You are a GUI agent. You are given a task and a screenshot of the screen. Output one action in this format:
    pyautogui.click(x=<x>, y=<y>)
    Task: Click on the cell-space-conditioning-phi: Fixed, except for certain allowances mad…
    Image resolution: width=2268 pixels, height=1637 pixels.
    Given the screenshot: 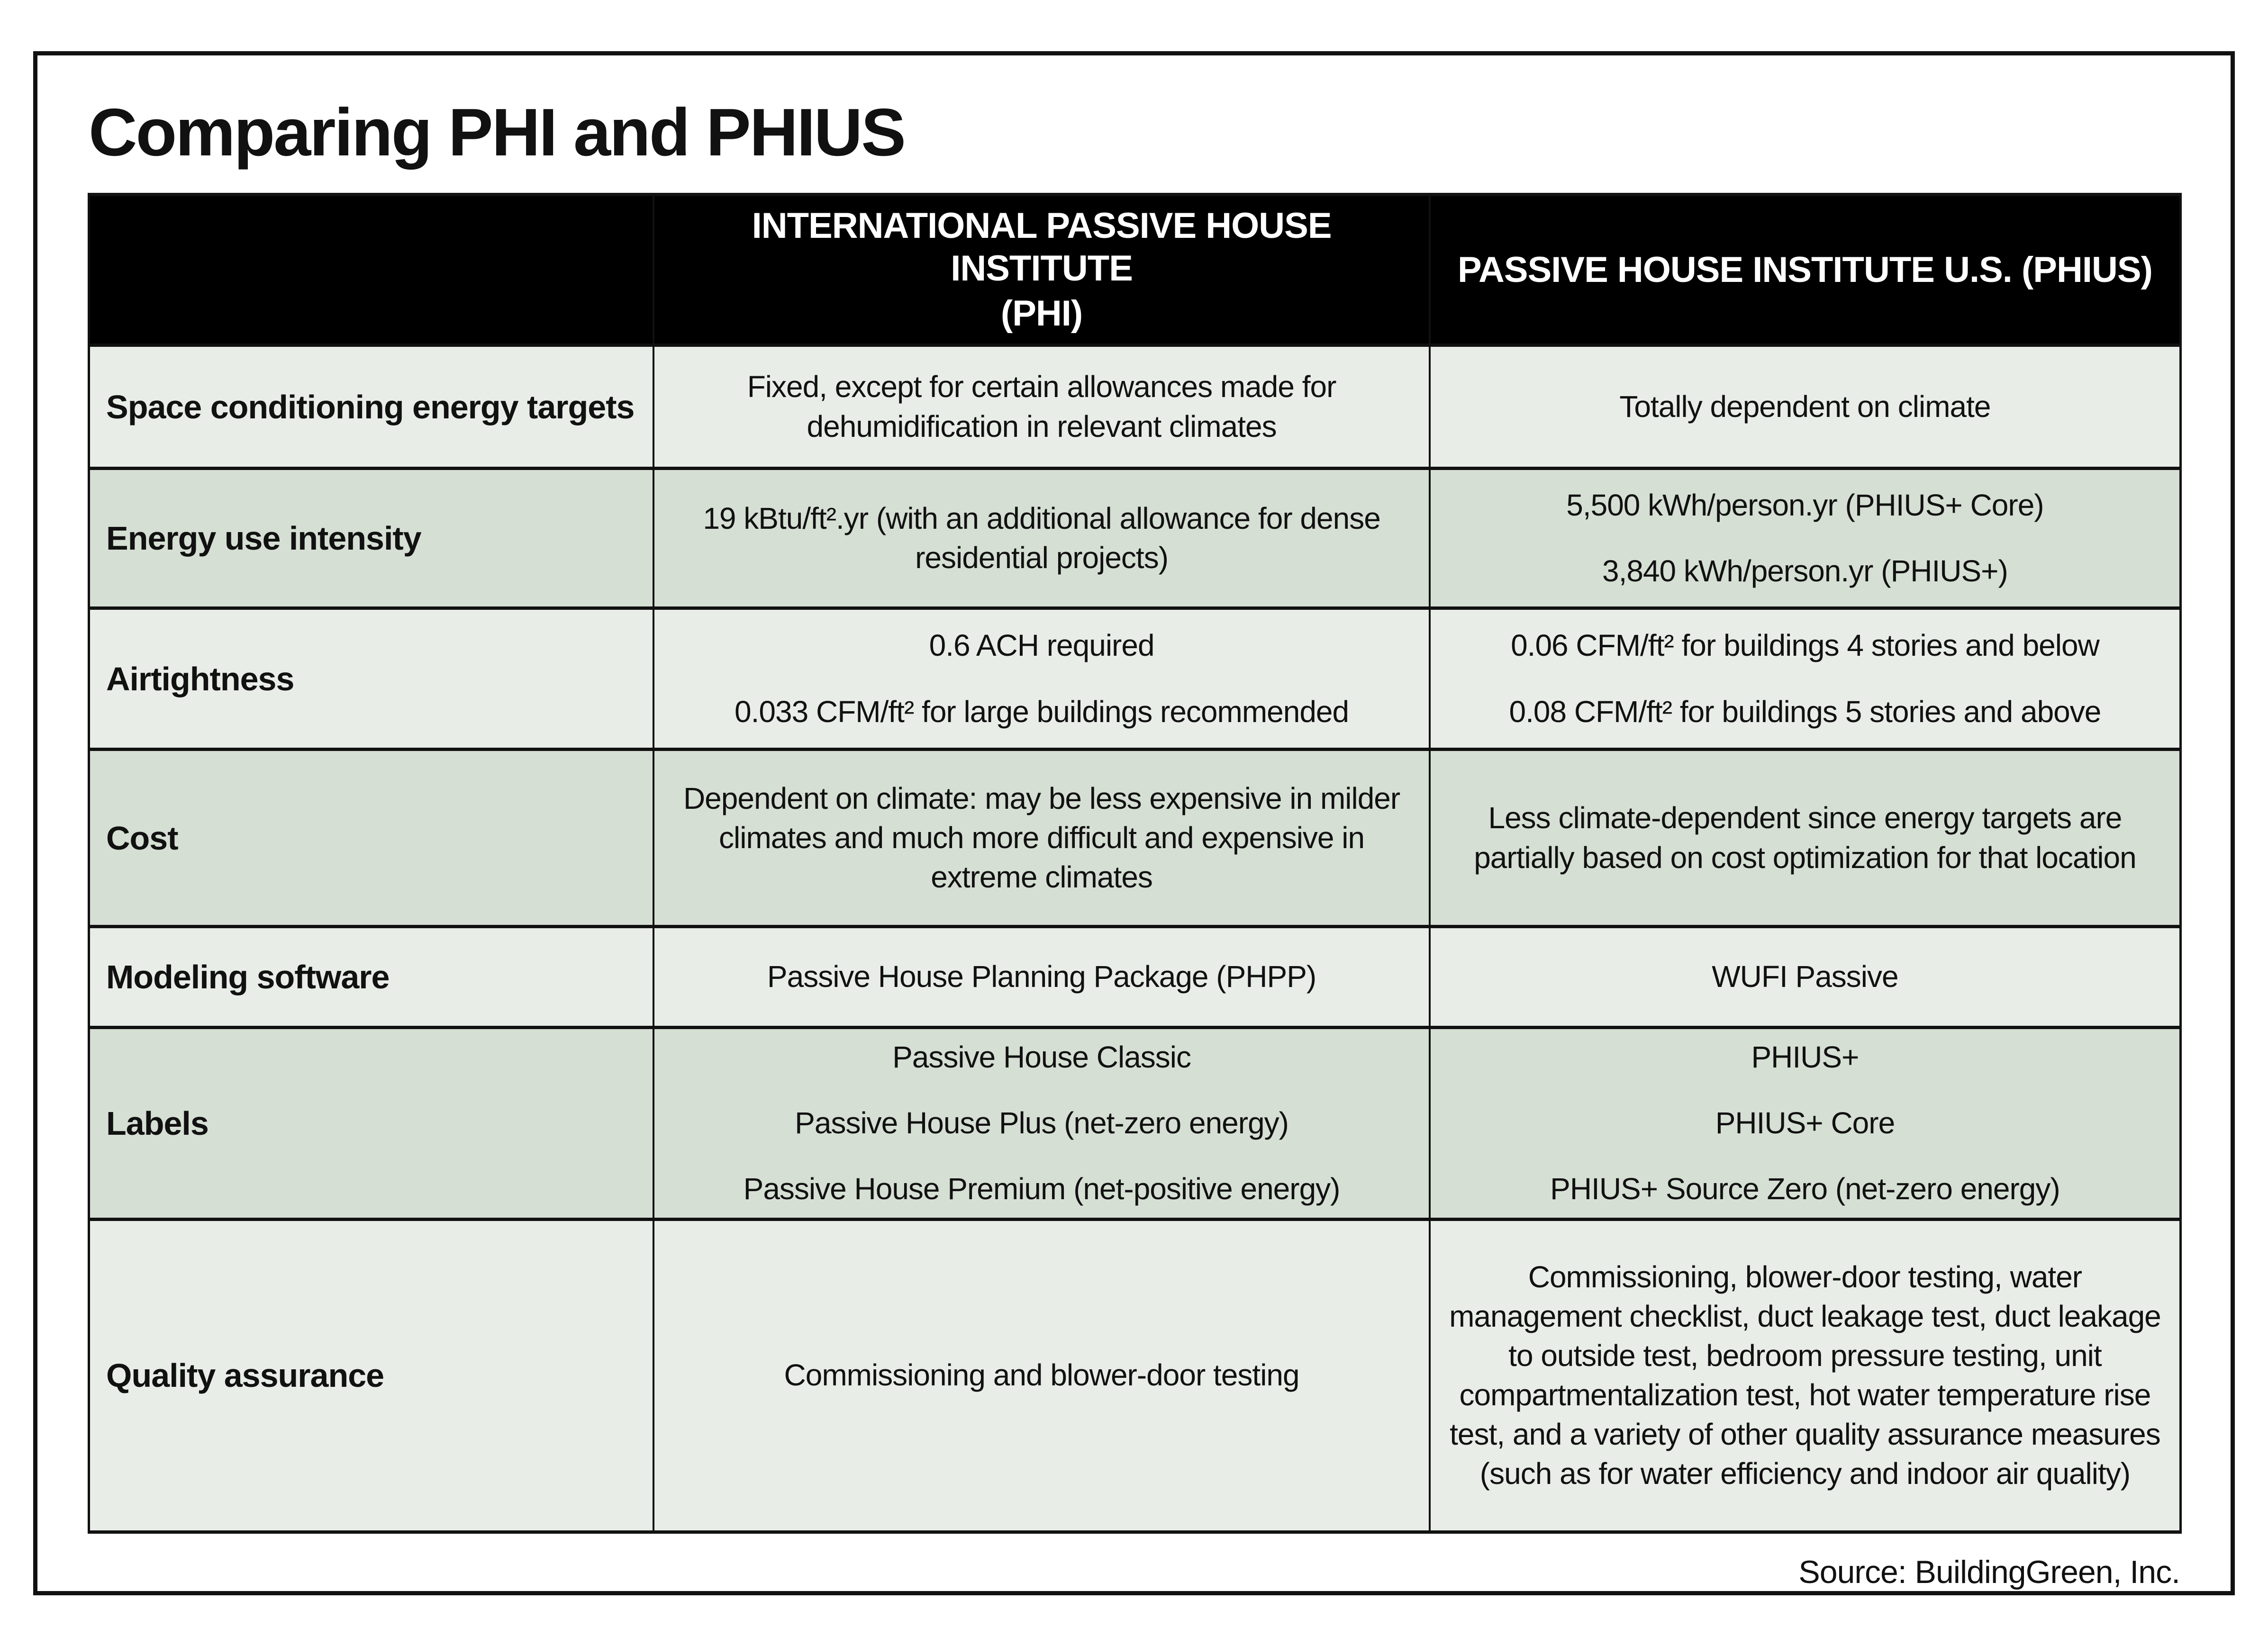 What is the action you would take?
    pyautogui.click(x=1042, y=407)
    